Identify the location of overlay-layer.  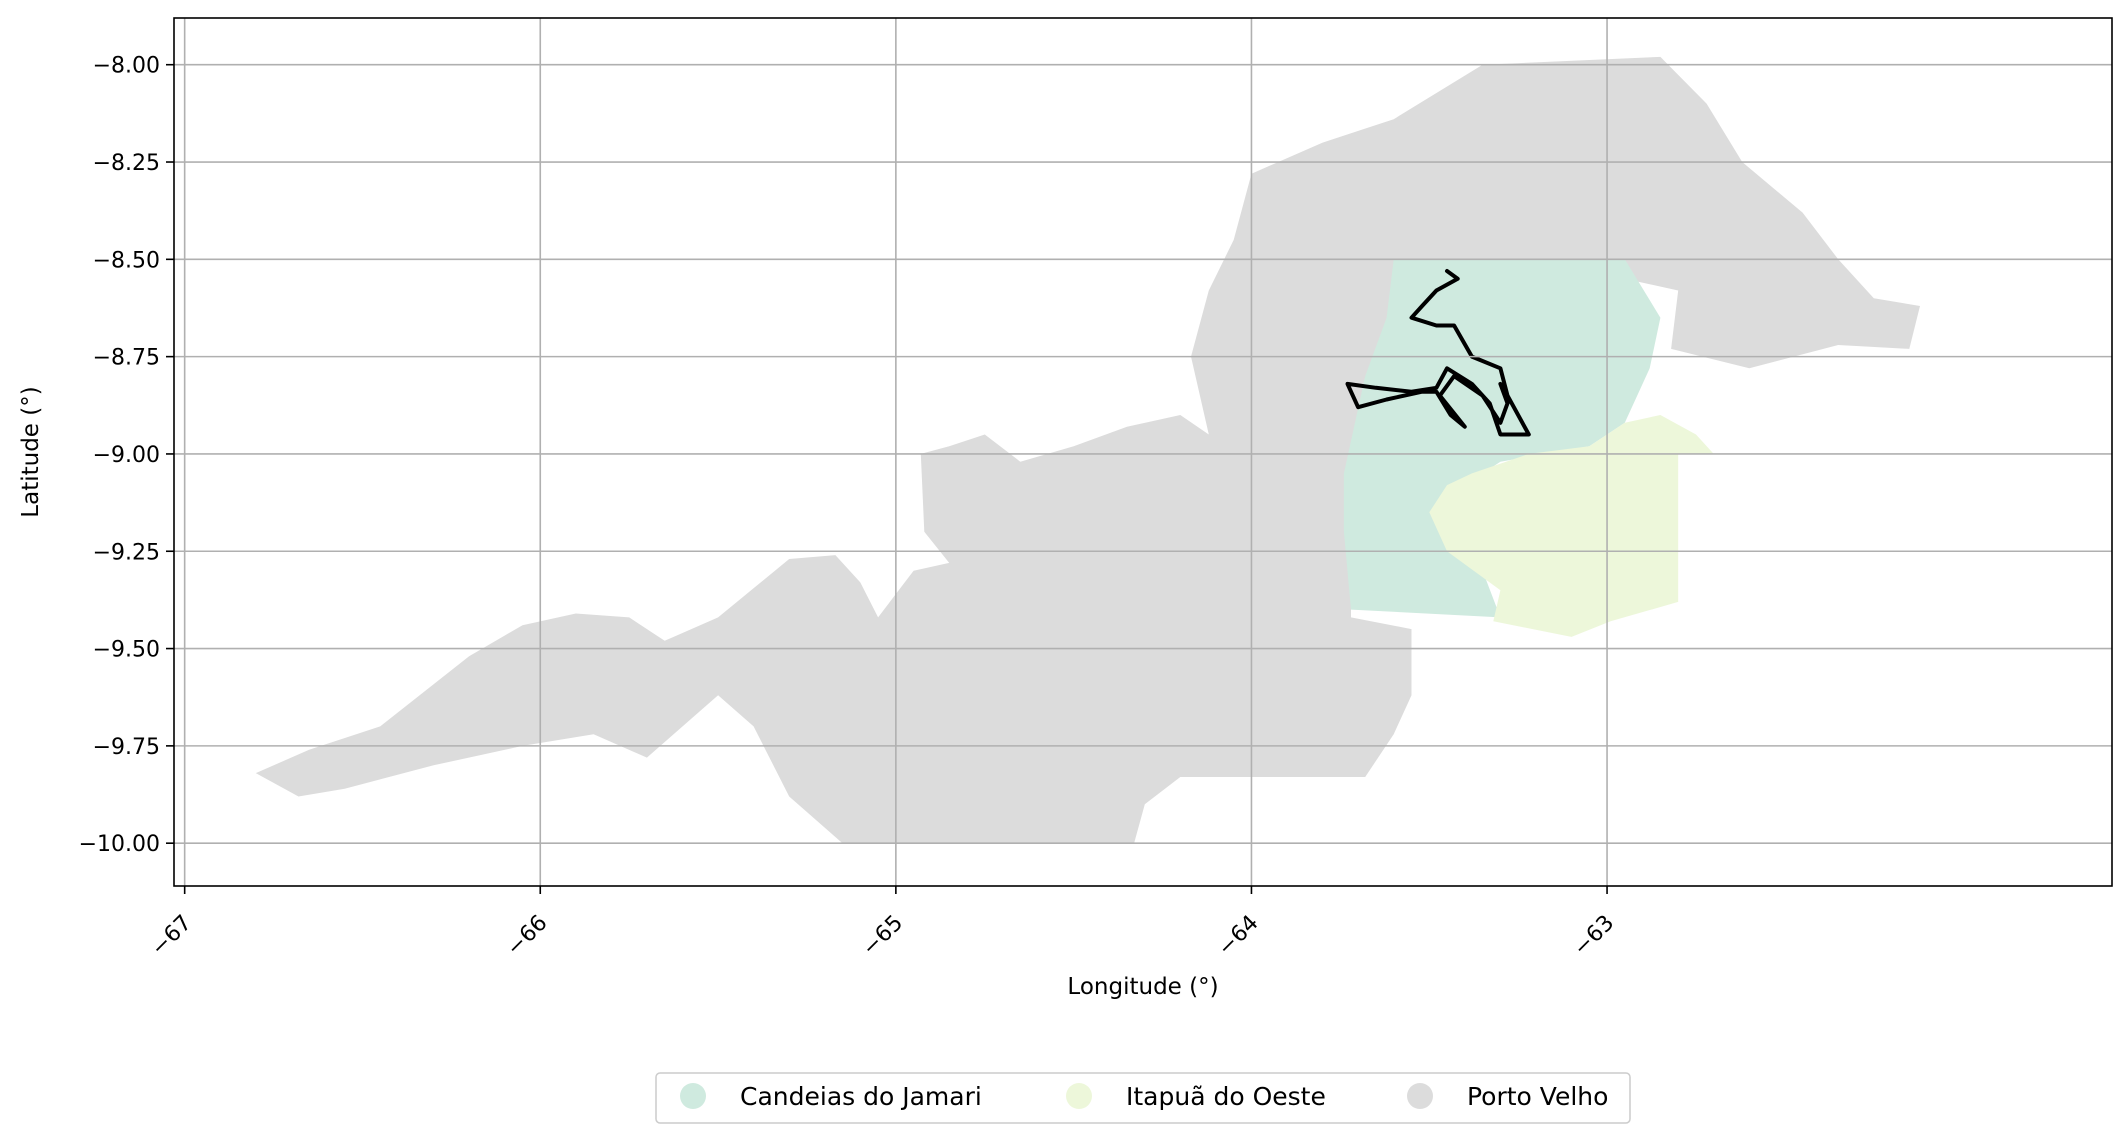
(1438, 353).